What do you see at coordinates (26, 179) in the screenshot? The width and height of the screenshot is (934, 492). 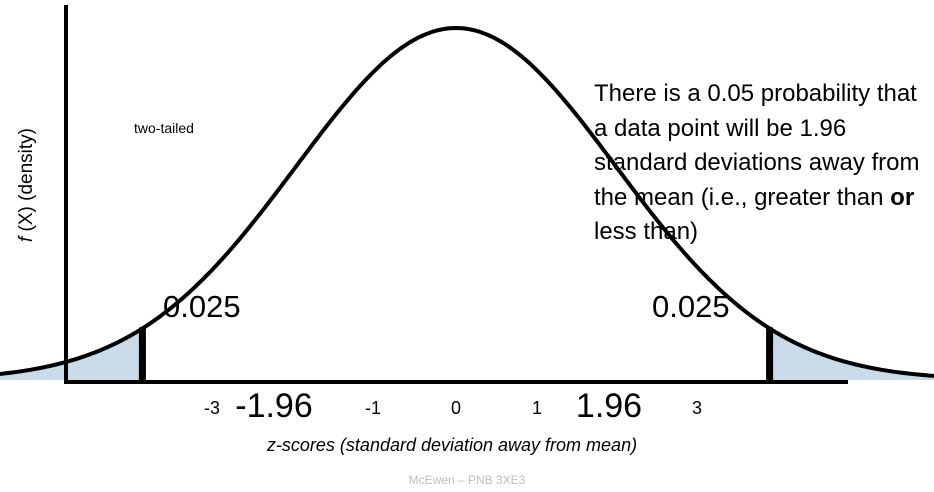 I see `y-axis-label-rest: (X) (density)` at bounding box center [26, 179].